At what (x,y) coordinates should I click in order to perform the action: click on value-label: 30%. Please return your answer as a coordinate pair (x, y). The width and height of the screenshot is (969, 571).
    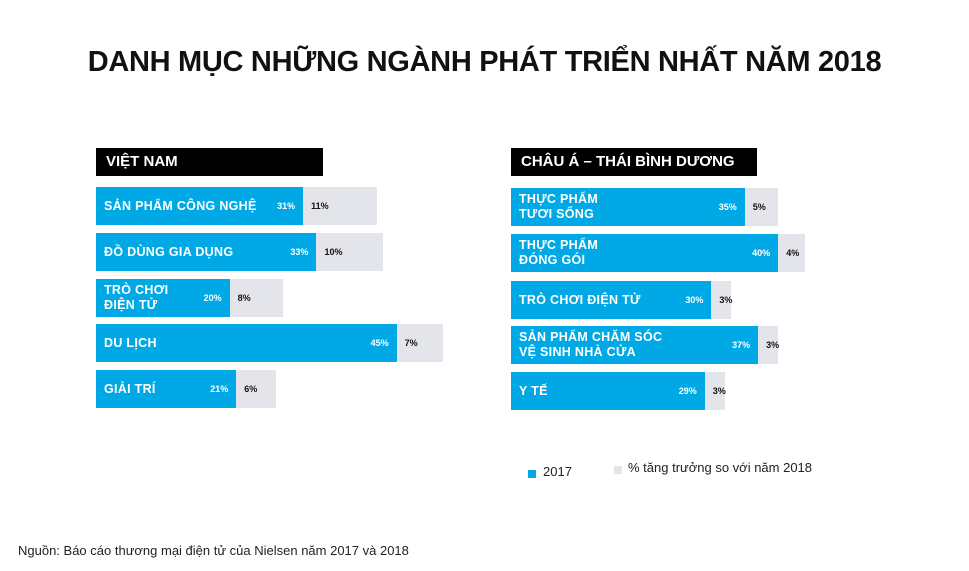
    Looking at the image, I should click on (694, 300).